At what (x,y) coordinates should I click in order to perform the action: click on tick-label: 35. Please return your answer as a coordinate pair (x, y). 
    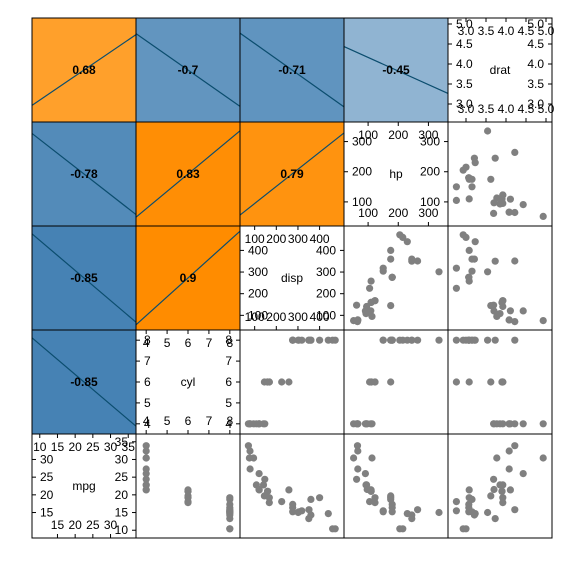
    Looking at the image, I should click on (129, 447).